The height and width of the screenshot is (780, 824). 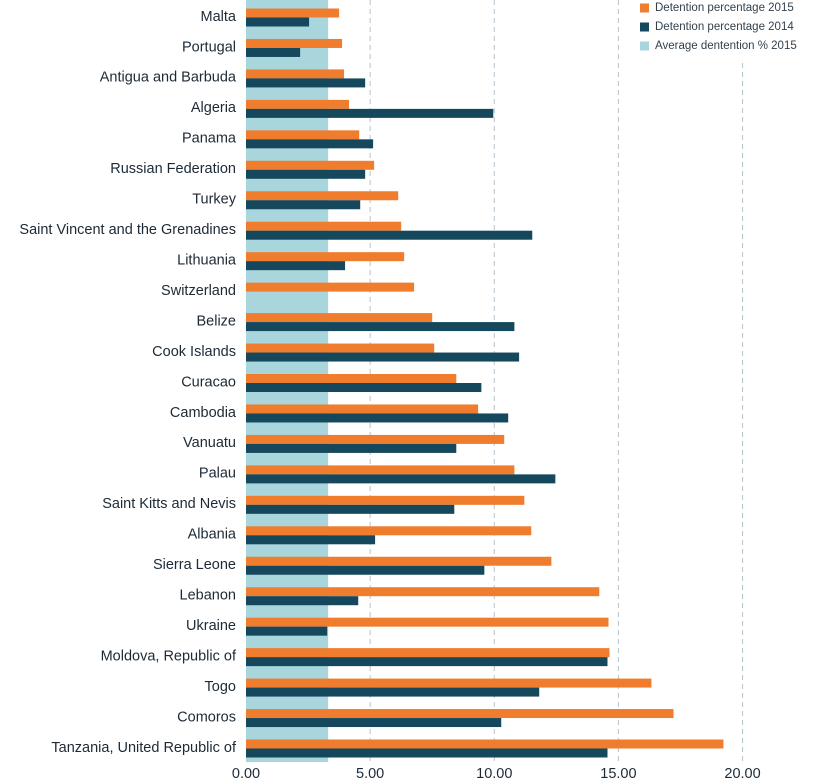 What do you see at coordinates (198, 291) in the screenshot?
I see `y-tick-label: Switzerland` at bounding box center [198, 291].